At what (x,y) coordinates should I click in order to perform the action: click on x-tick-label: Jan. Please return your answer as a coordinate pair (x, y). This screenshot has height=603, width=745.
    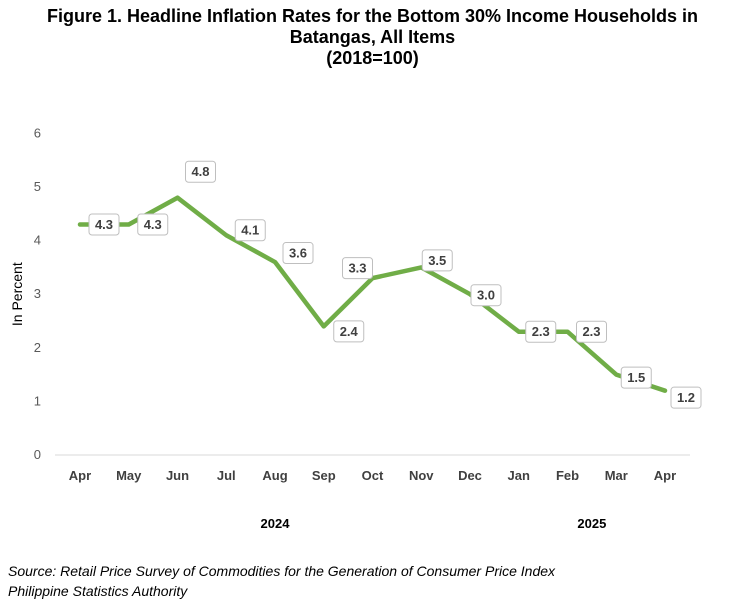
    Looking at the image, I should click on (519, 475).